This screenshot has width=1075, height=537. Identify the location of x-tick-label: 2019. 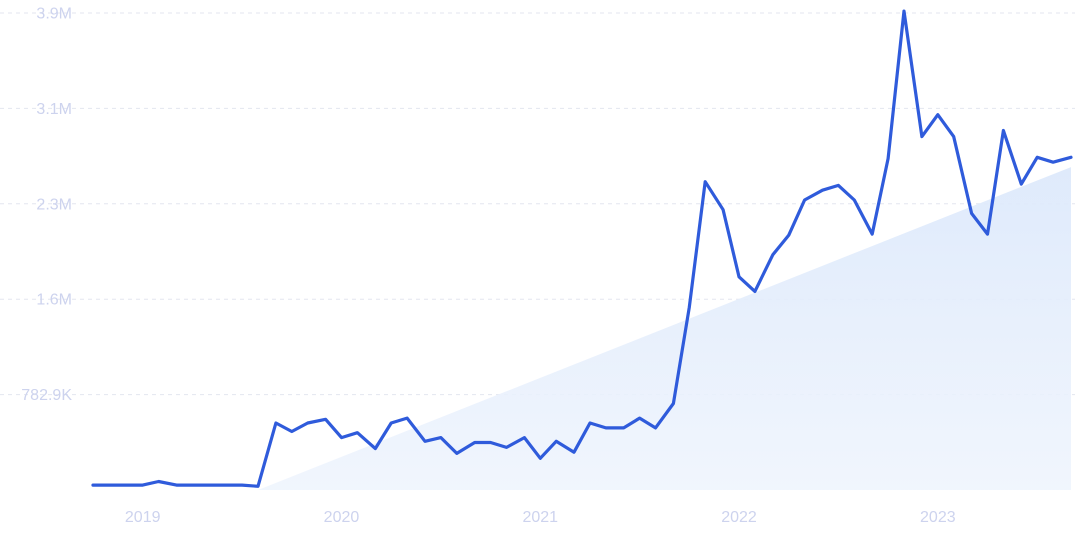
(143, 517).